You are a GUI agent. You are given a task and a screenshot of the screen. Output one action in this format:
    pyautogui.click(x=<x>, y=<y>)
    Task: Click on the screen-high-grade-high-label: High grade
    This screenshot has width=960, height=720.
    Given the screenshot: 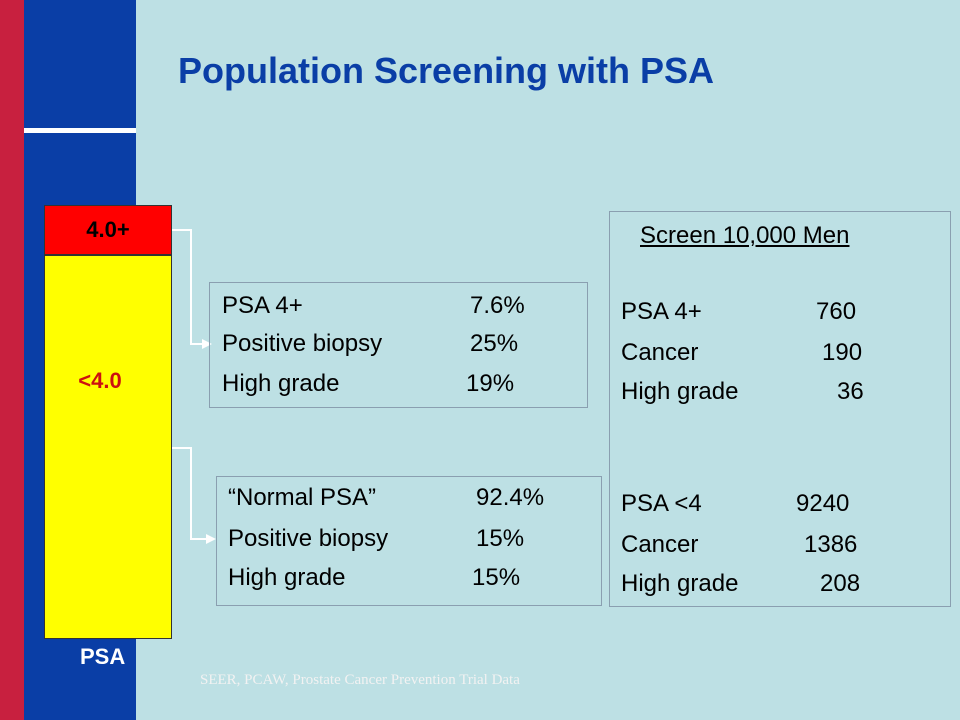 What is the action you would take?
    pyautogui.click(x=680, y=391)
    